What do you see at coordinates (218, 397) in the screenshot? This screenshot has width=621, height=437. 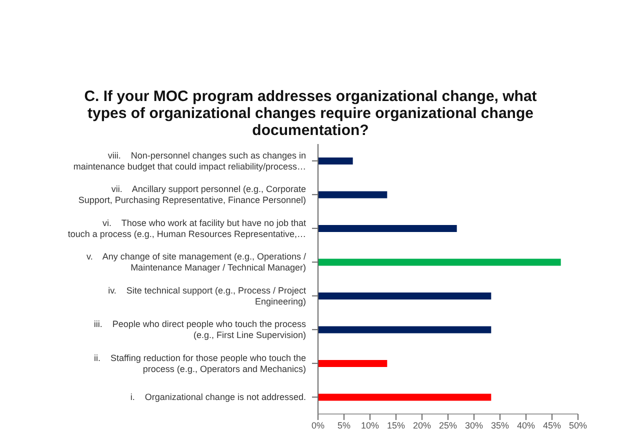 I see `y-tick-label: i. Organizational change is not addressed.` at bounding box center [218, 397].